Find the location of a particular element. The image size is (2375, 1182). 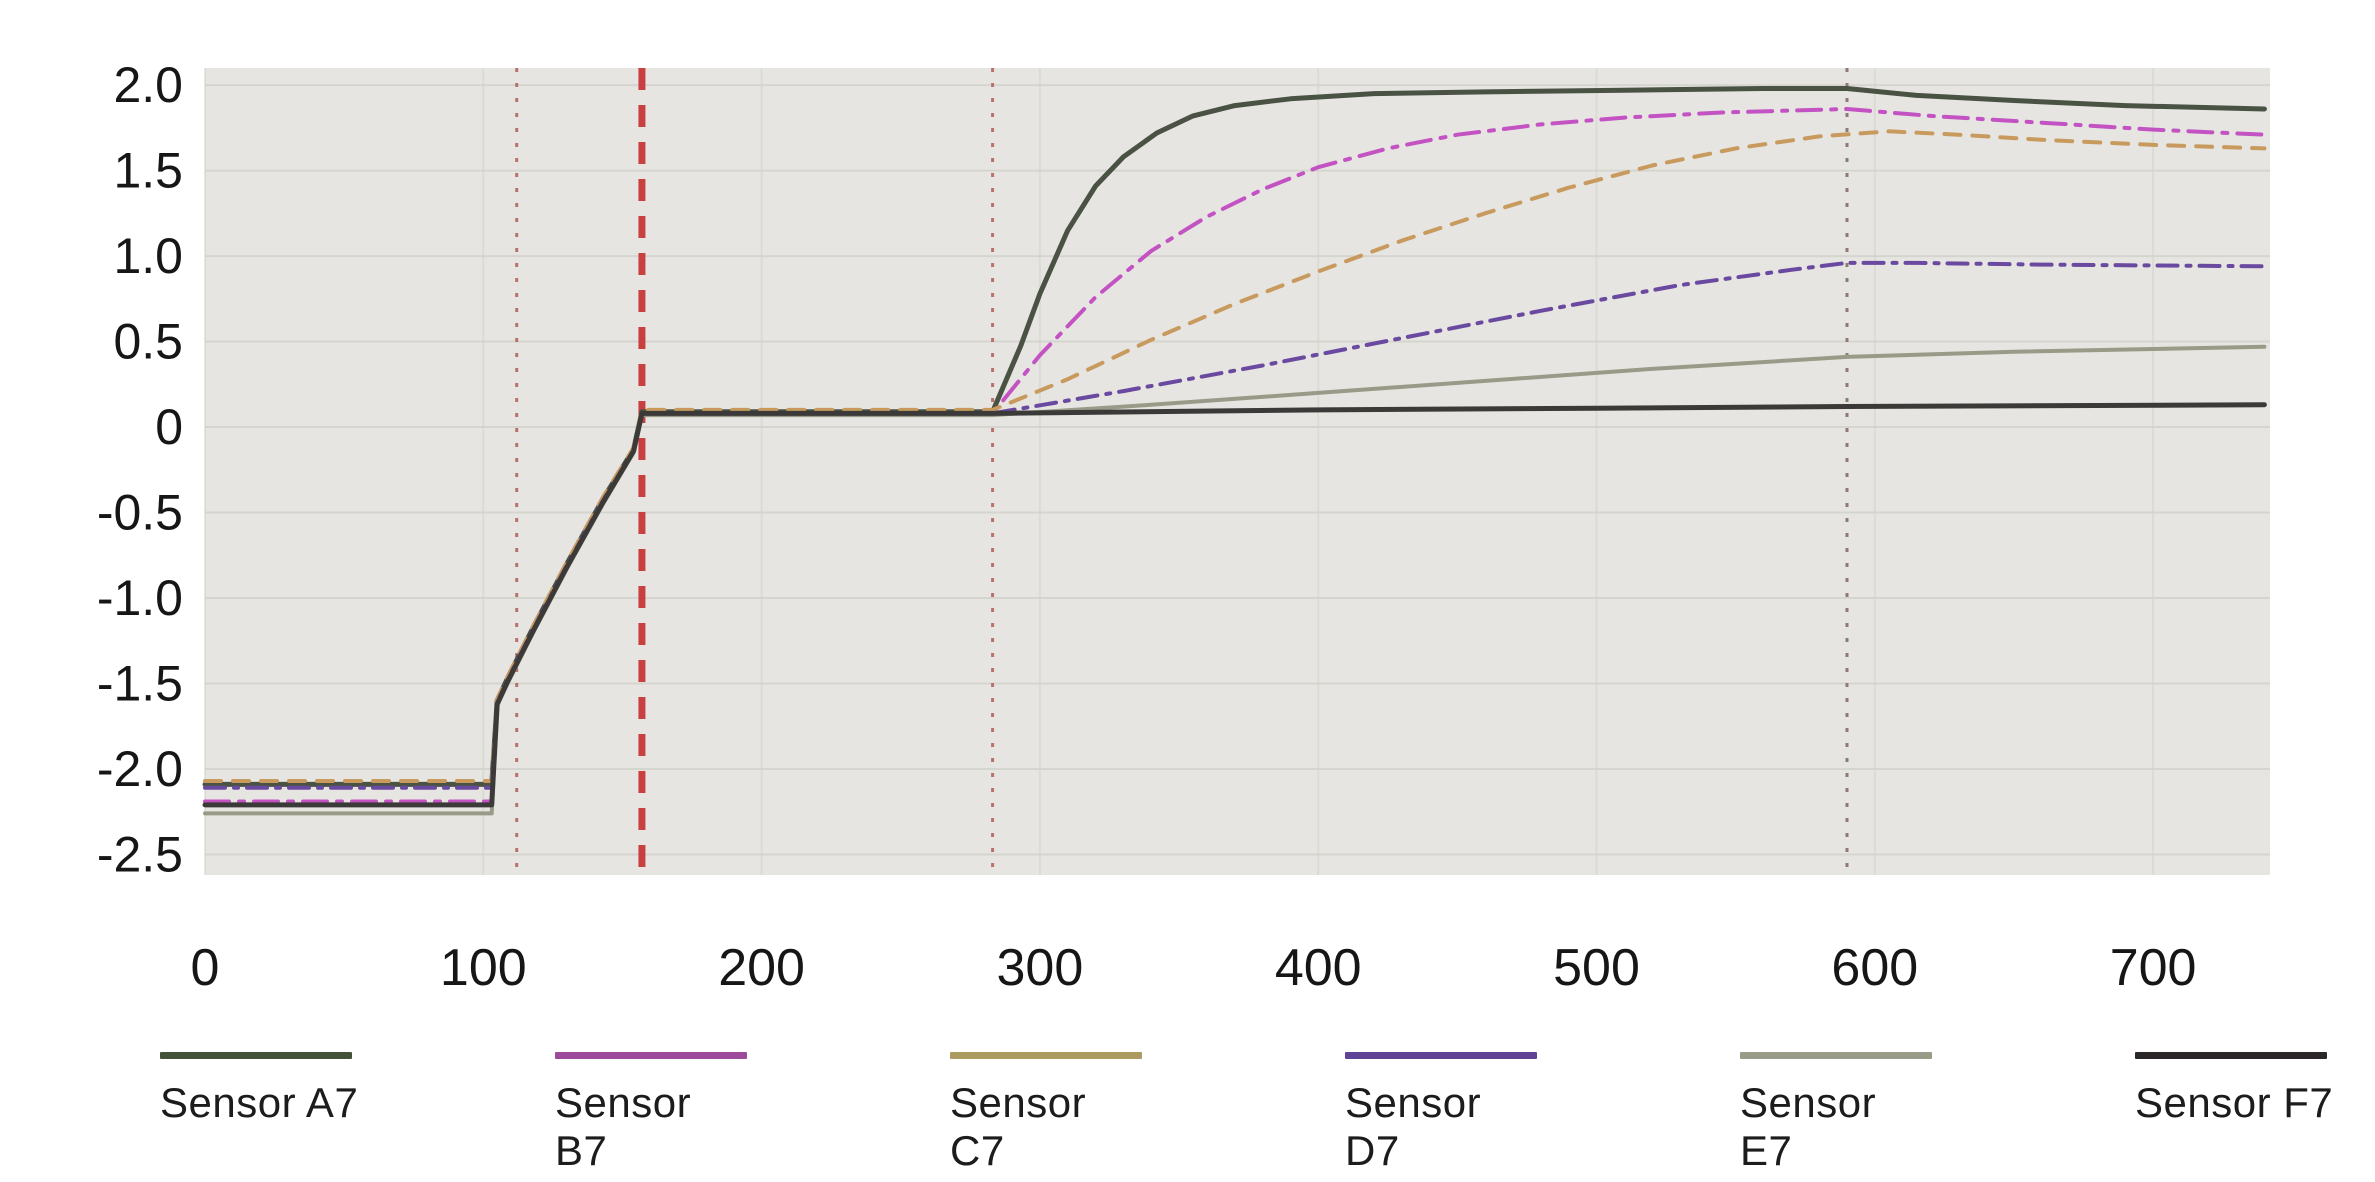

y-tick-label: 1.0 is located at coordinates (148, 256).